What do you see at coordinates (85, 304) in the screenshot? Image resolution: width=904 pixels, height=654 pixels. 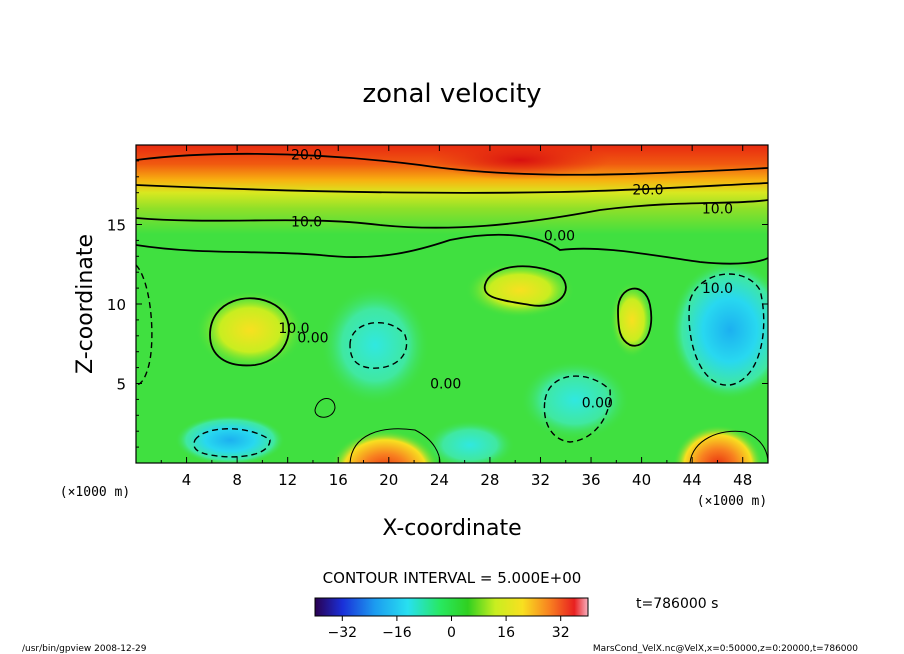 I see `y-axis-title: Z-coordinate` at bounding box center [85, 304].